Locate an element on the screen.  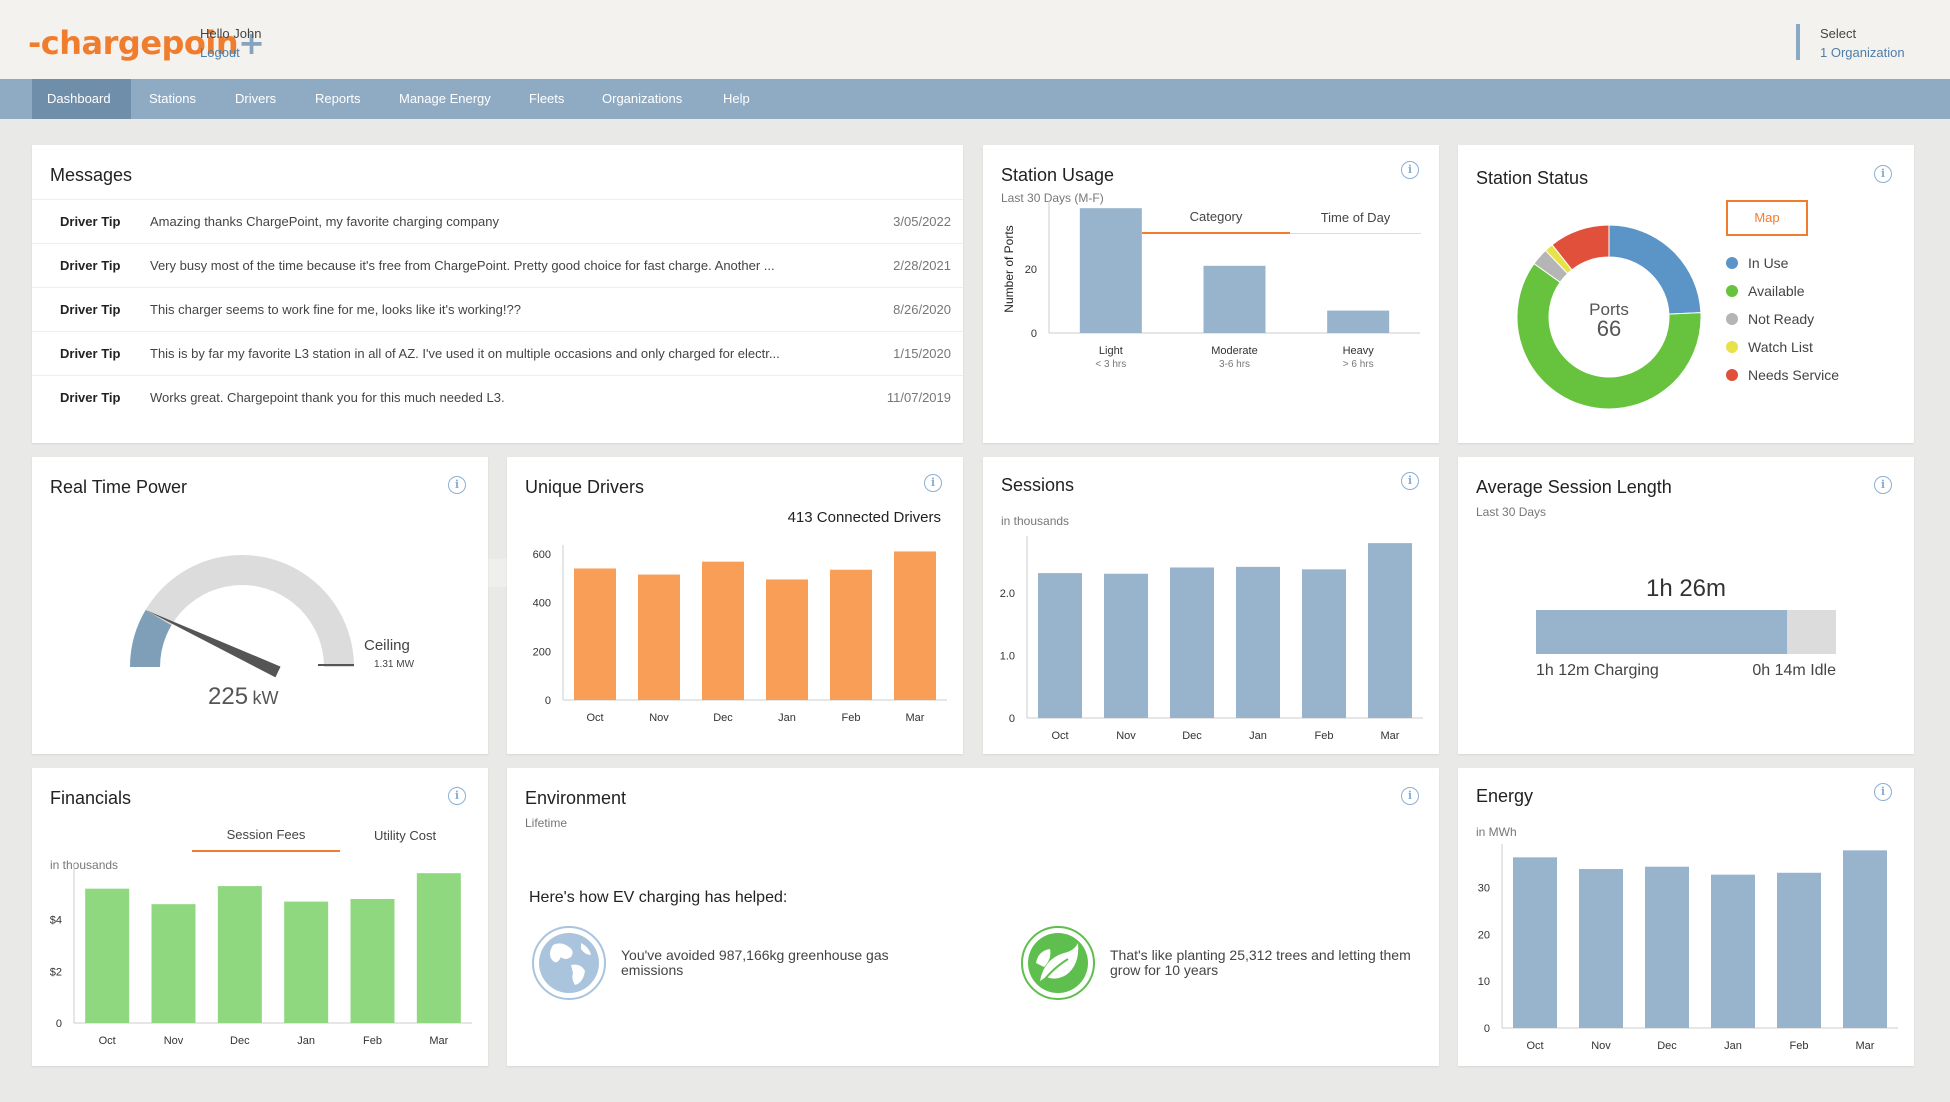
legend-in-use: In Use is located at coordinates (1757, 263).